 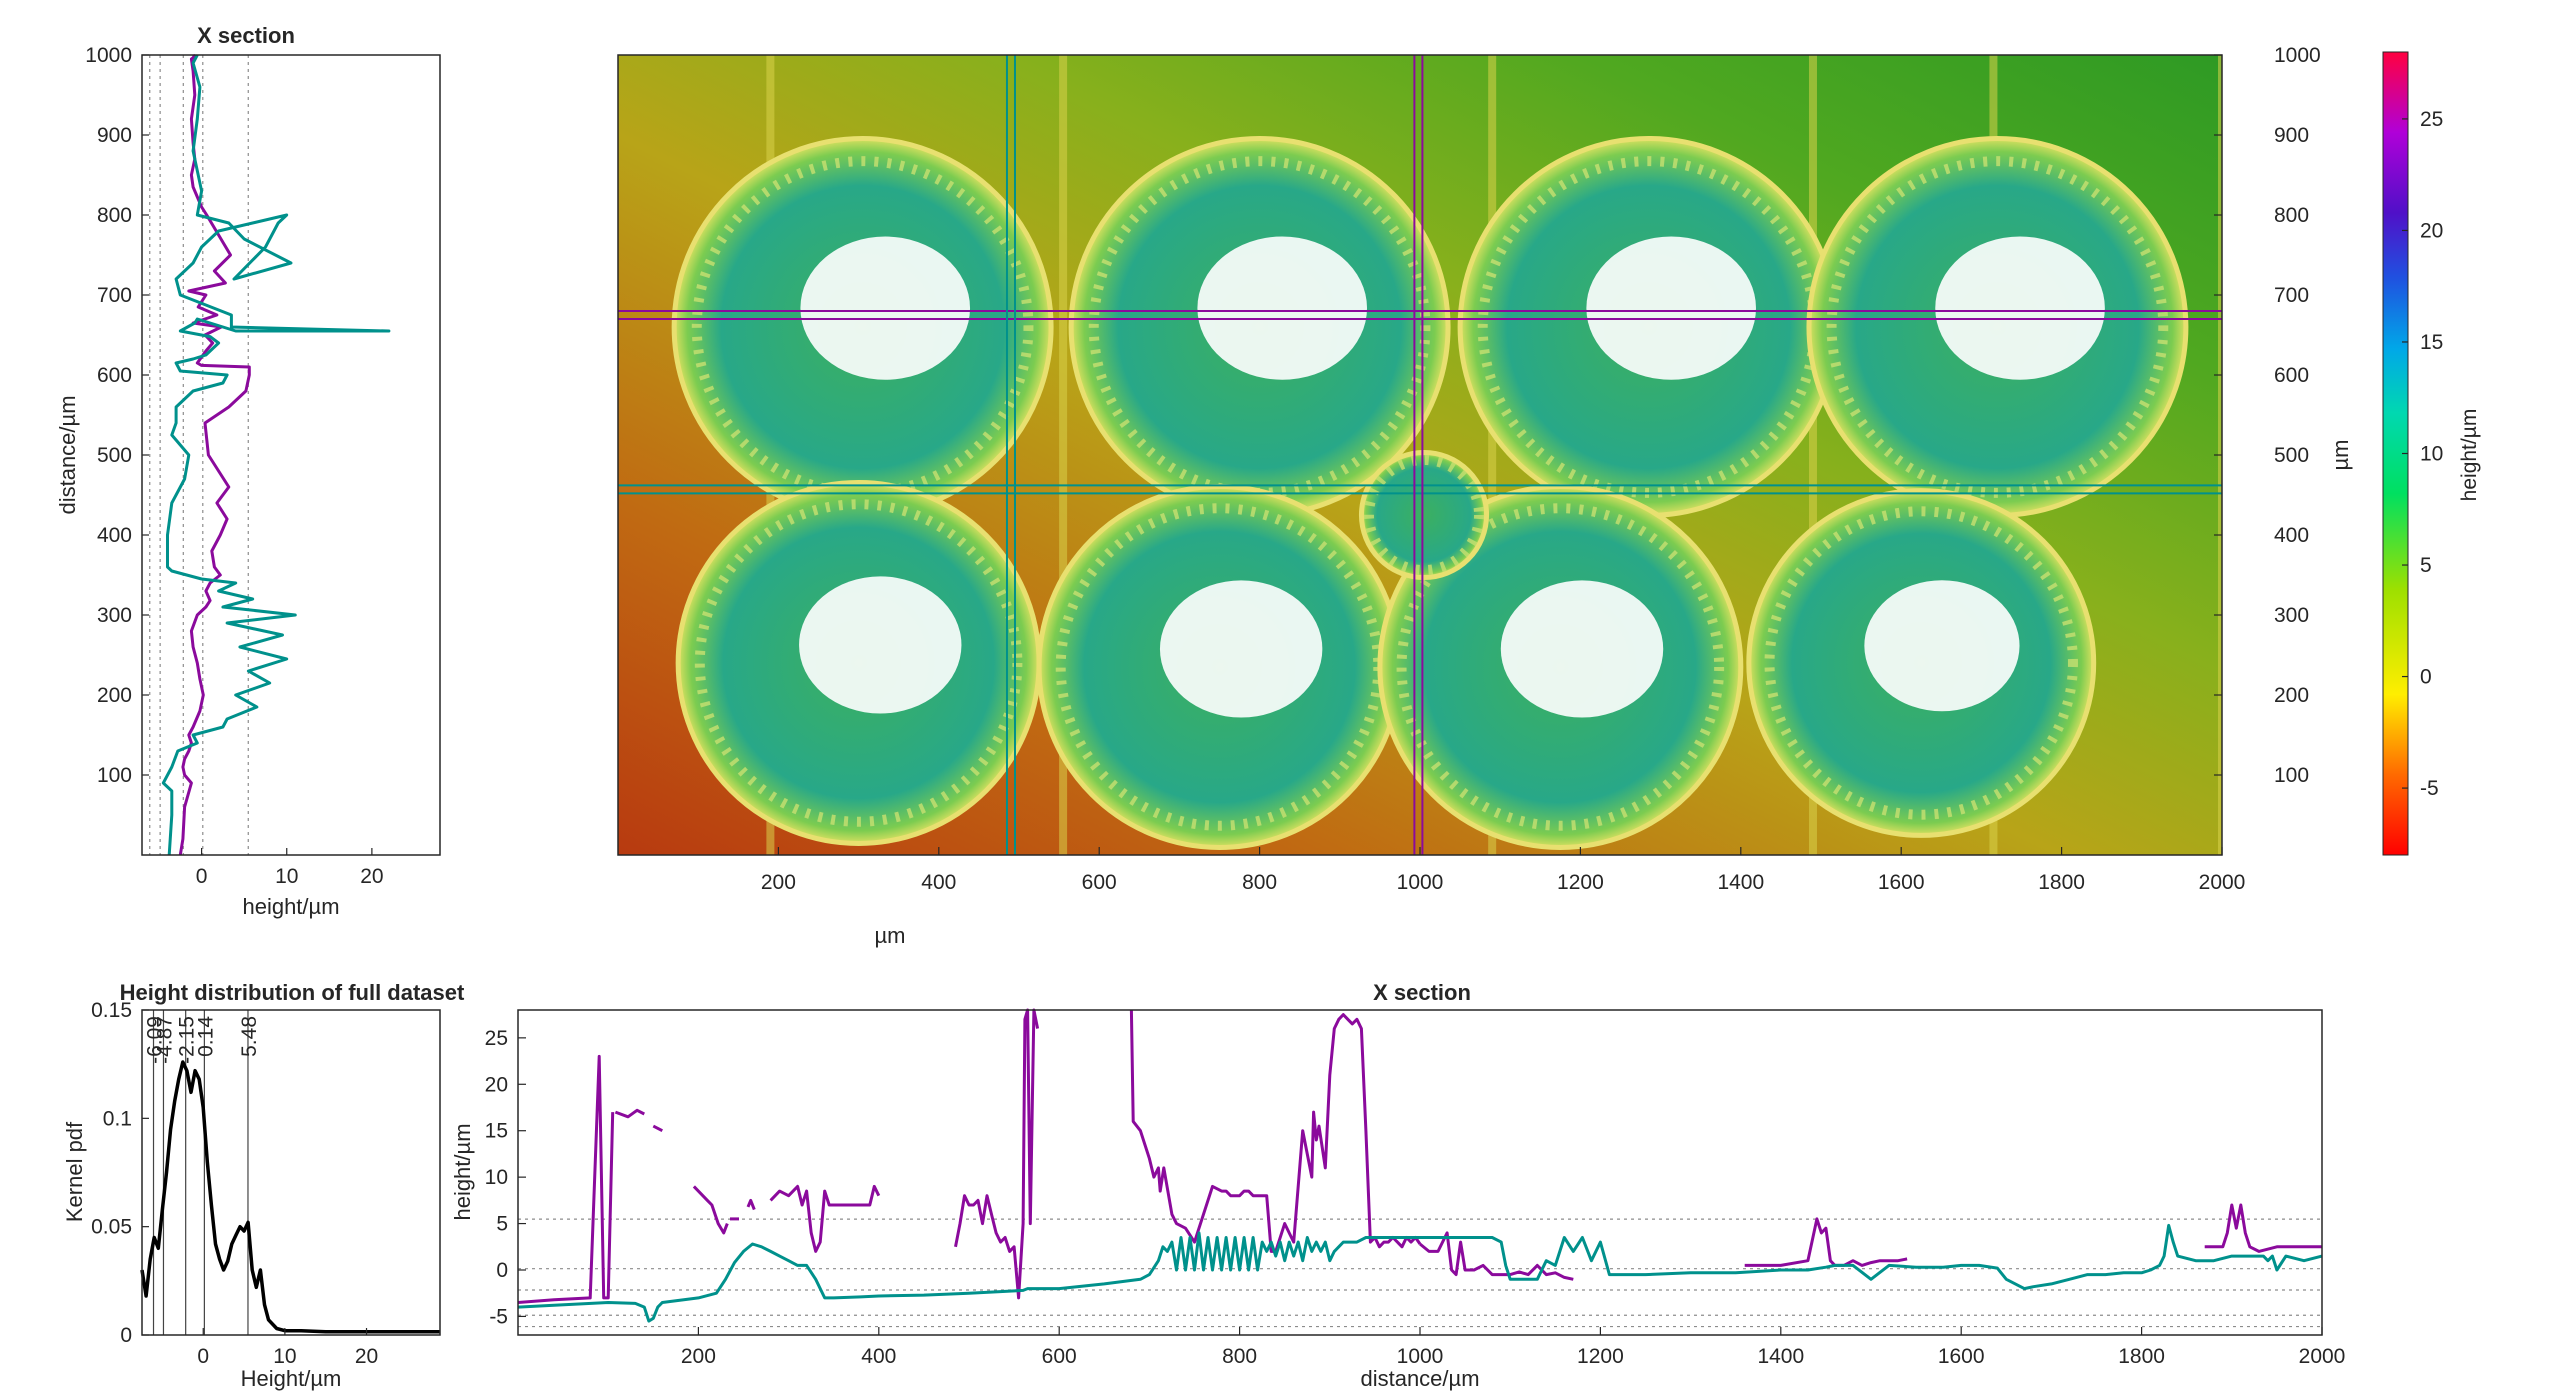 I want to click on left-y-tick-label: 900, so click(x=114, y=135).